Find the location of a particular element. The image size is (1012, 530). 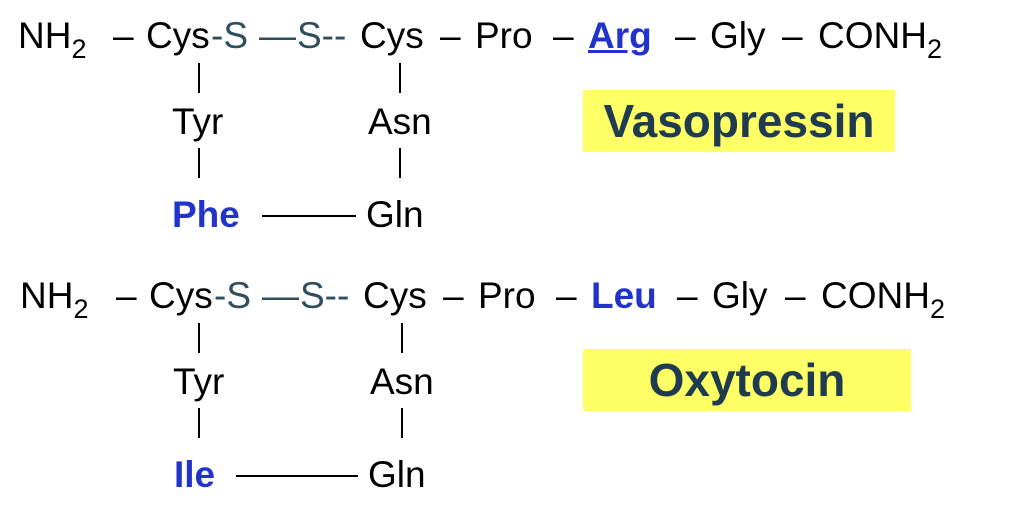

residue-ile: Ile is located at coordinates (195, 474).